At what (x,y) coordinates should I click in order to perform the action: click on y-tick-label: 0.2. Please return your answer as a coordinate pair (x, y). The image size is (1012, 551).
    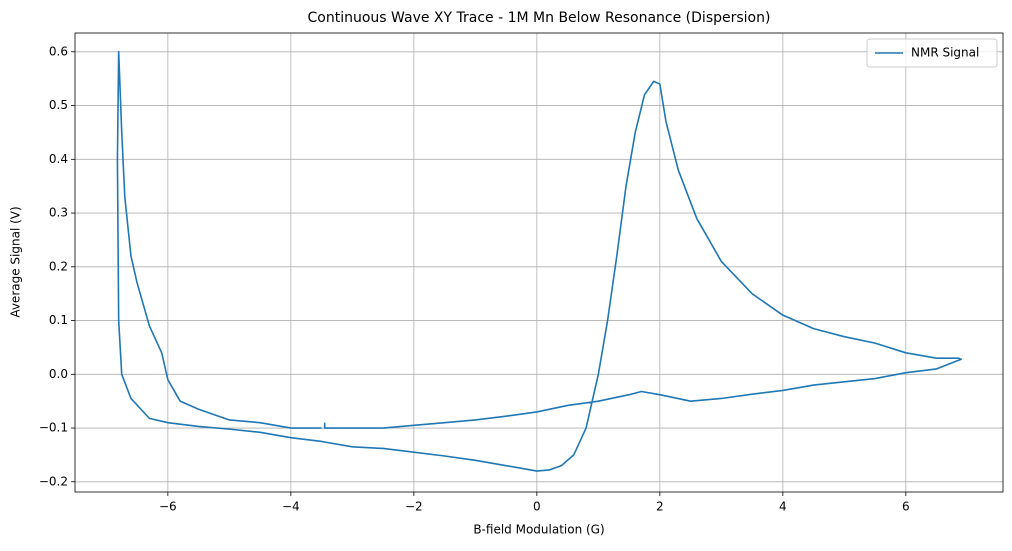
    Looking at the image, I should click on (58, 266).